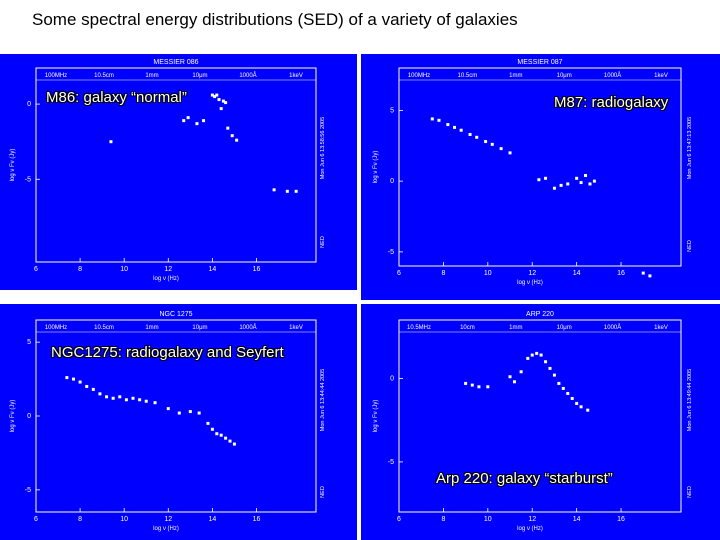  Describe the element at coordinates (323, 148) in the screenshot. I see `date-stamp: Mon Jun 6 13:58:56 2005` at that location.